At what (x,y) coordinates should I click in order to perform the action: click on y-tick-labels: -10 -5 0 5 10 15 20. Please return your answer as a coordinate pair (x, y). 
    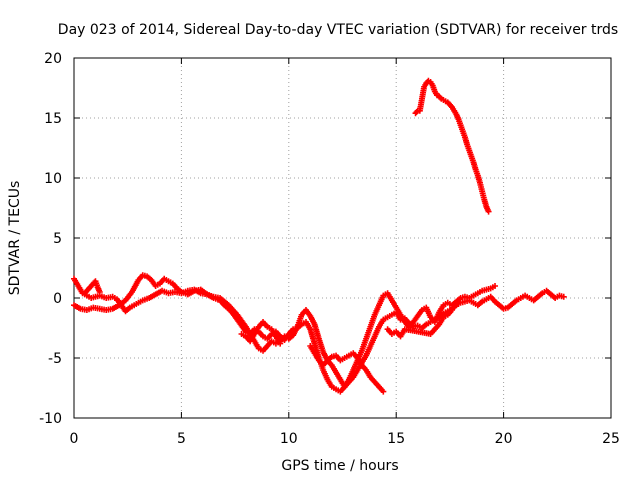
    Looking at the image, I should click on (50, 239).